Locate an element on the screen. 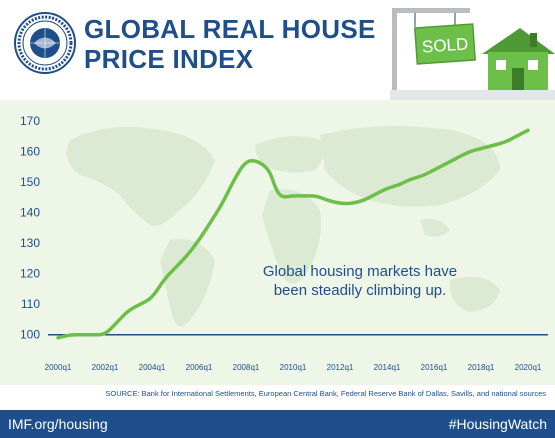 The image size is (555, 438). x-tick-label-7: 2014q1 is located at coordinates (387, 367).